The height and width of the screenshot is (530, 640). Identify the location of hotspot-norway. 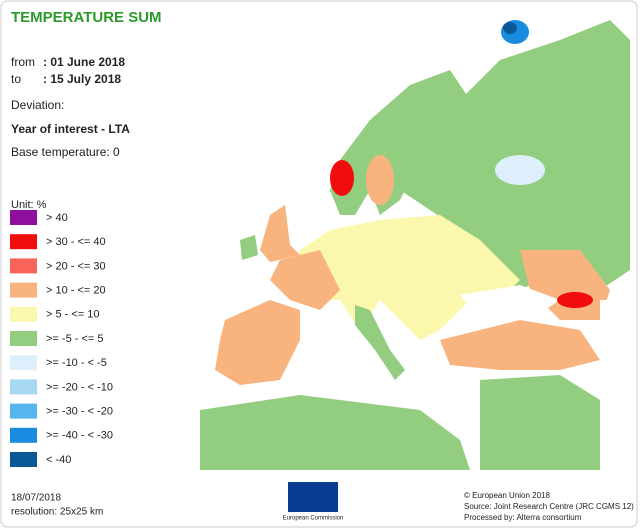
(342, 178).